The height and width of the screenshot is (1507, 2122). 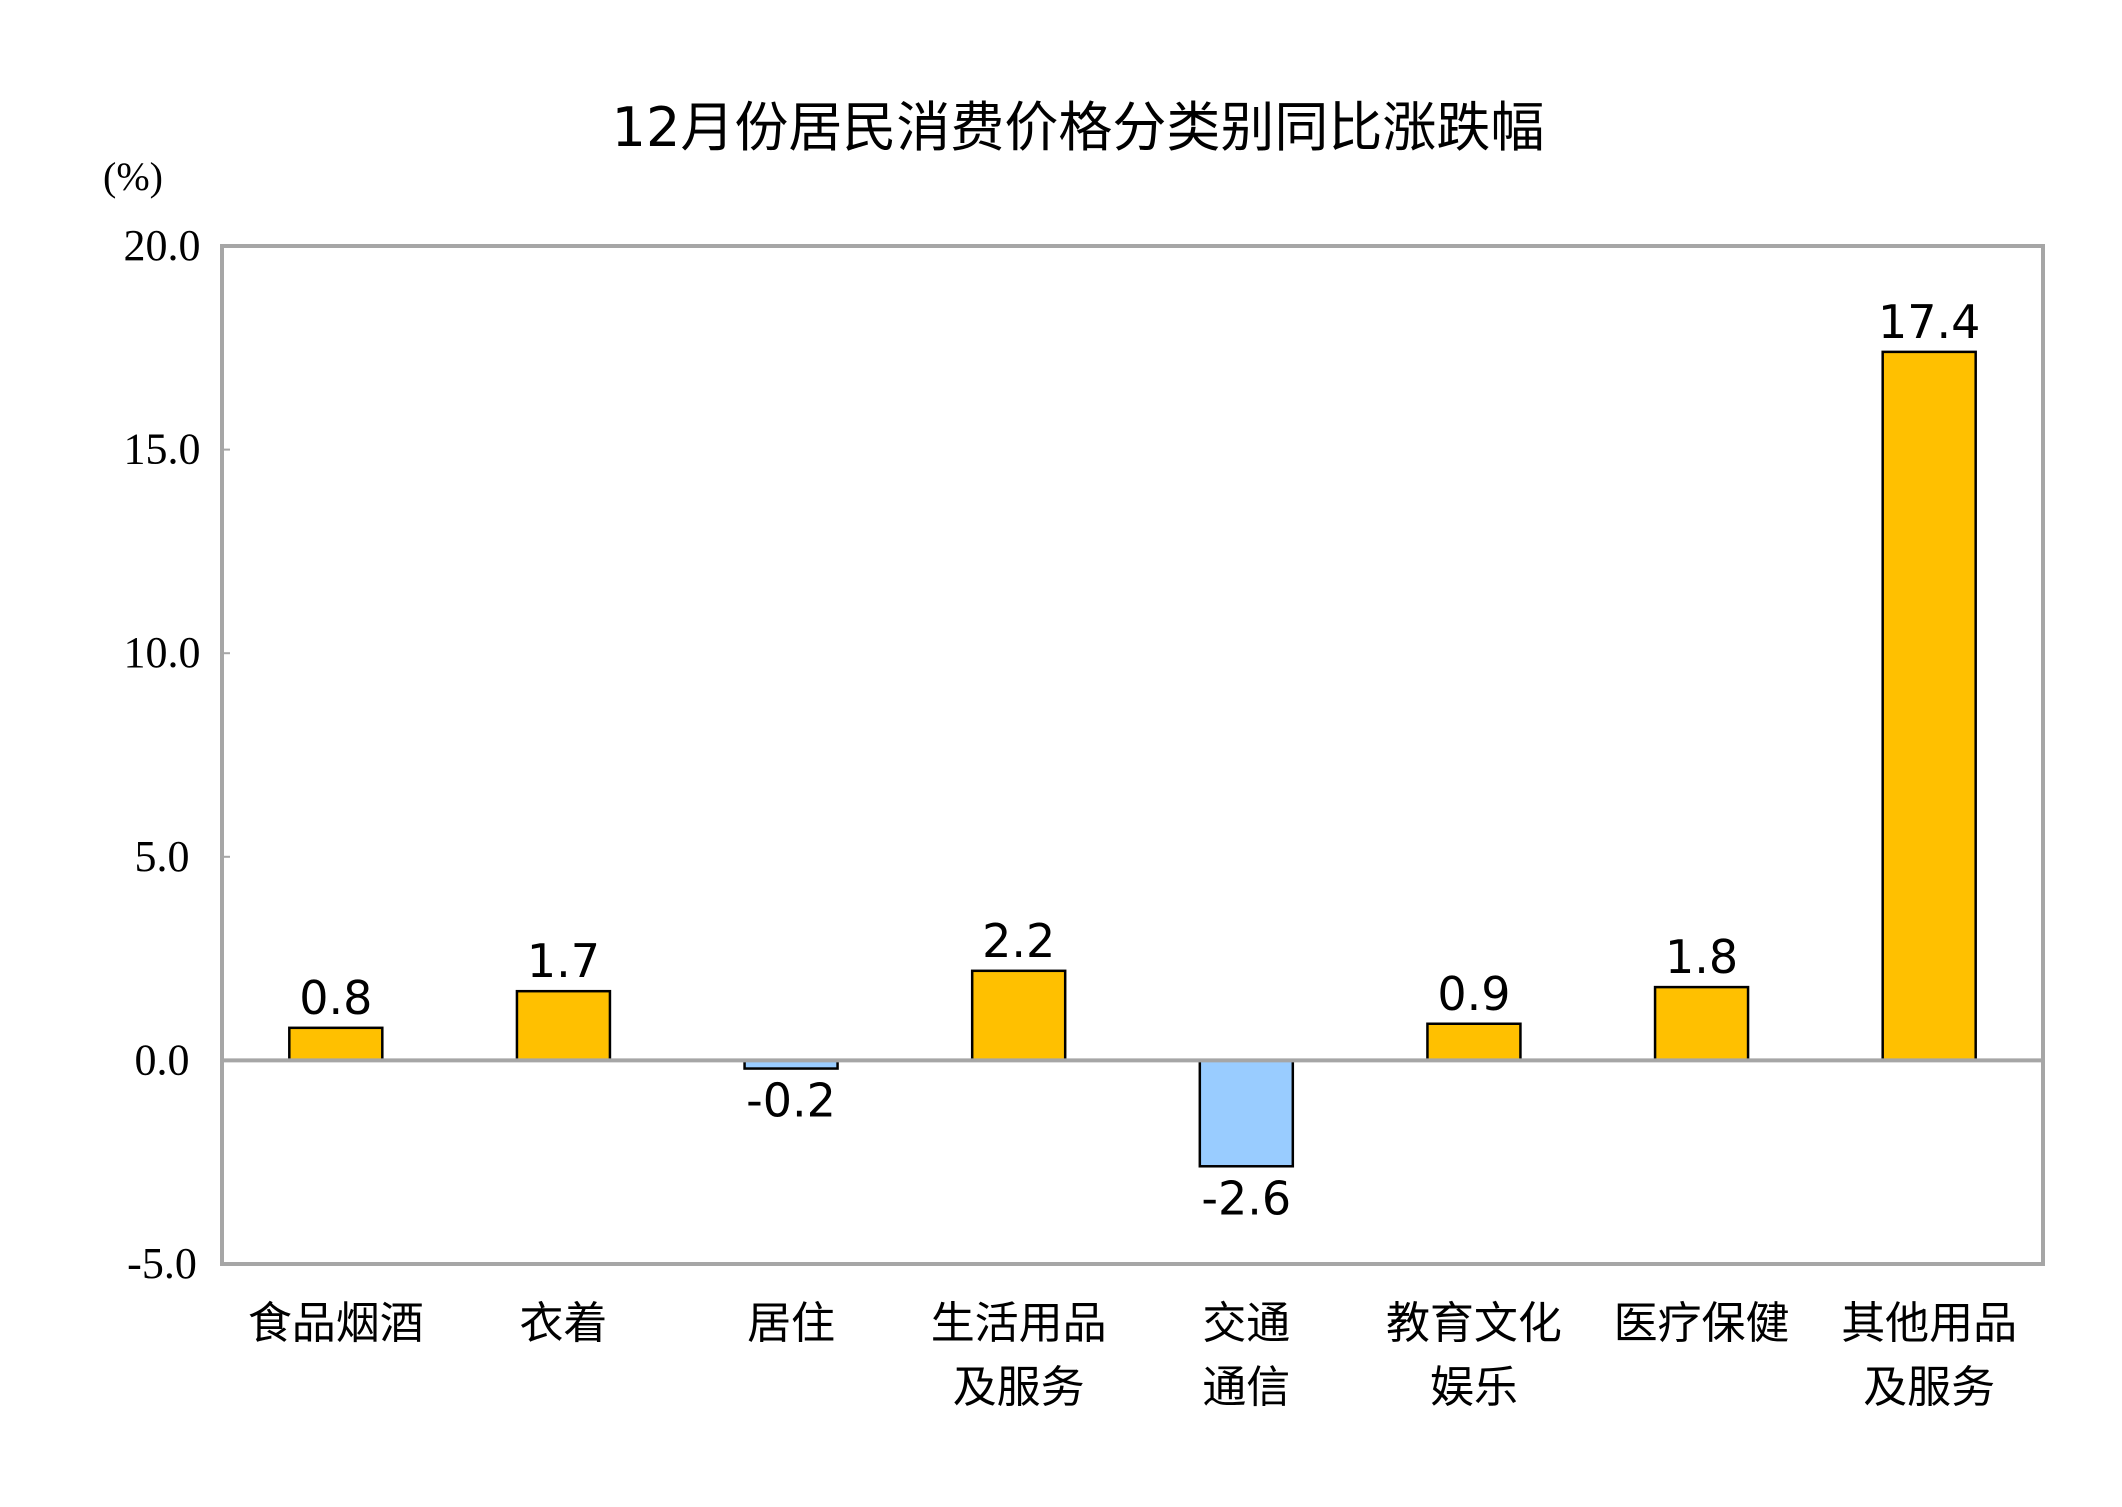 I want to click on x-tick-label: 食品烟酒, so click(x=336, y=1323).